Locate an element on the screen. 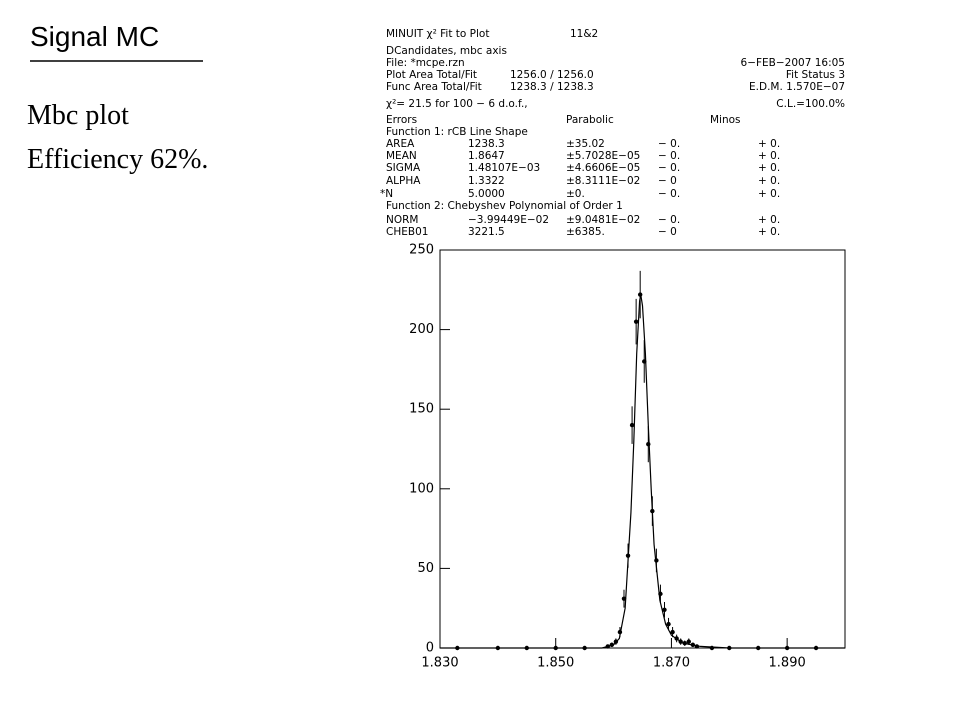 The height and width of the screenshot is (720, 960). fit-text: 1256.0 / 1256.0 is located at coordinates (552, 75).